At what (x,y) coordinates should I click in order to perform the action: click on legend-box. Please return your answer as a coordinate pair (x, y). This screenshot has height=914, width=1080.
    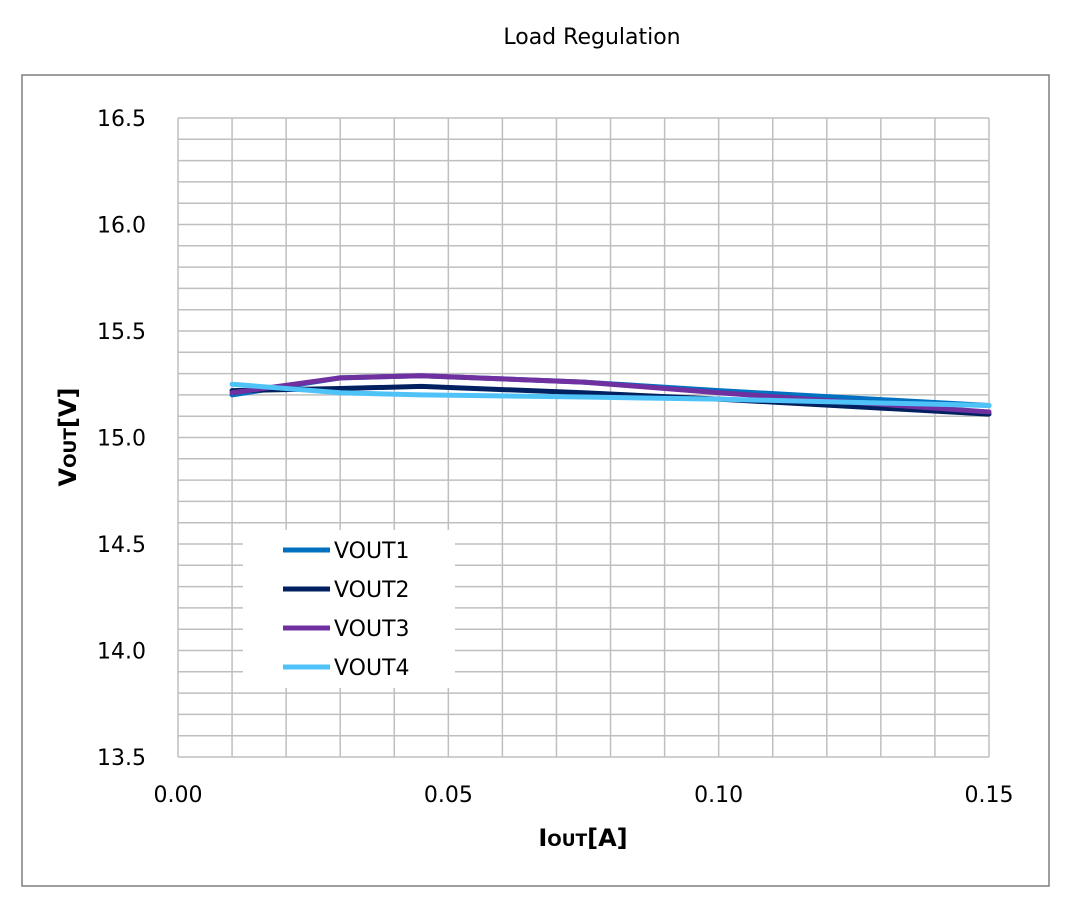
    Looking at the image, I should click on (349, 609).